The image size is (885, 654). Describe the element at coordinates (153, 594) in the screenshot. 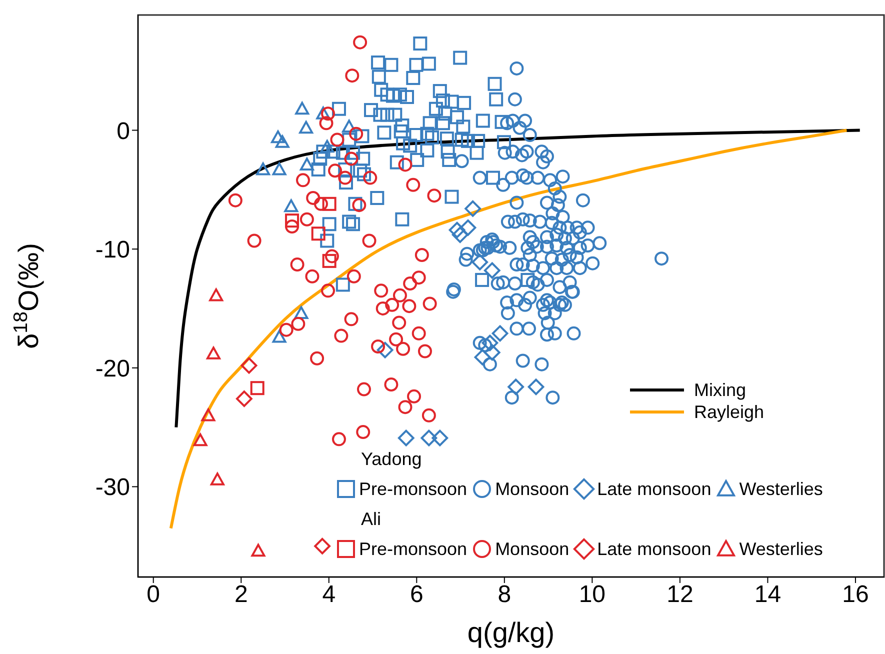

I see `x-tick-label: 0` at that location.